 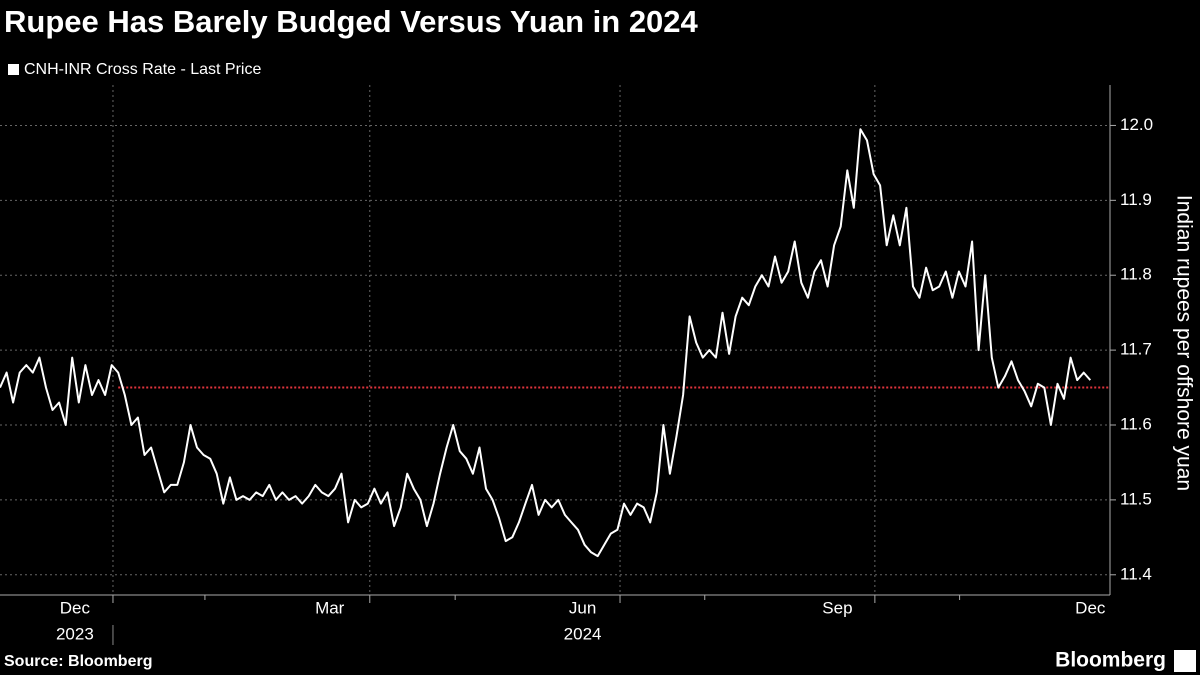 I want to click on x-year-label: 2023, so click(x=75, y=633).